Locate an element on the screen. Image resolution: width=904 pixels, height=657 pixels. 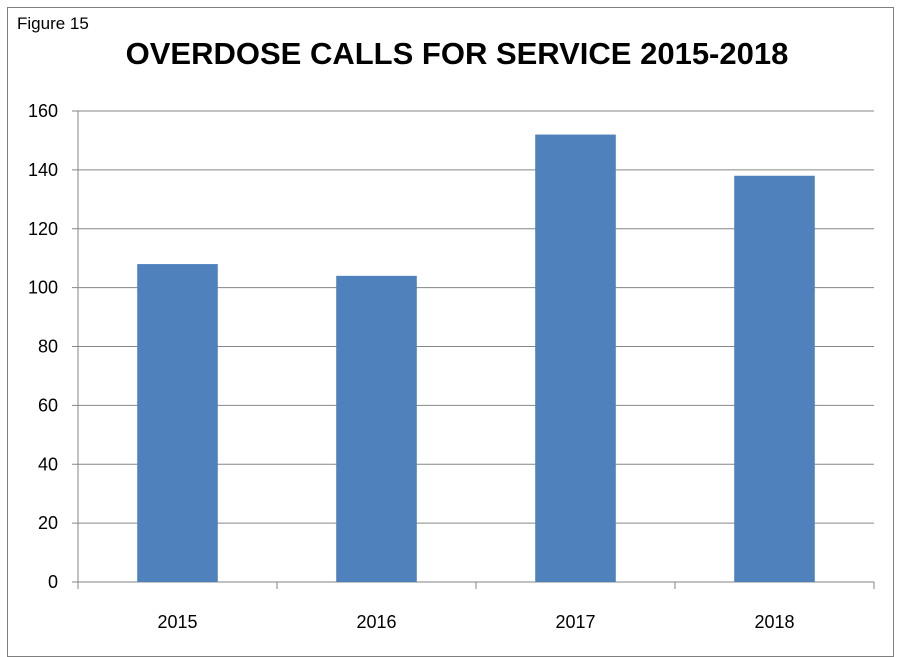
y-tick-label: 80 is located at coordinates (48, 347).